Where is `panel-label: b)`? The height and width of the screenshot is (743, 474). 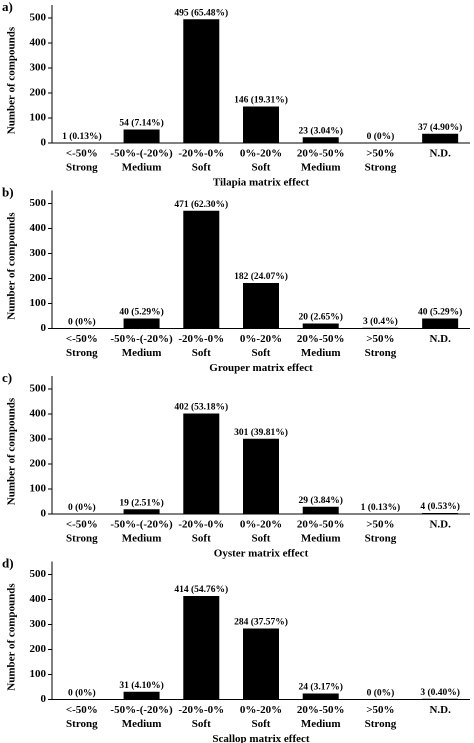
panel-label: b) is located at coordinates (8, 191).